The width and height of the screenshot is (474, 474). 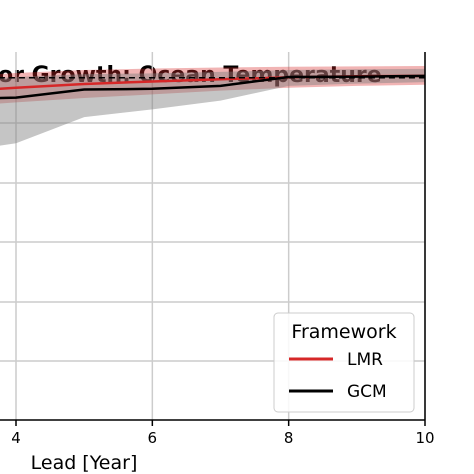 I want to click on legend-box, so click(x=344, y=362).